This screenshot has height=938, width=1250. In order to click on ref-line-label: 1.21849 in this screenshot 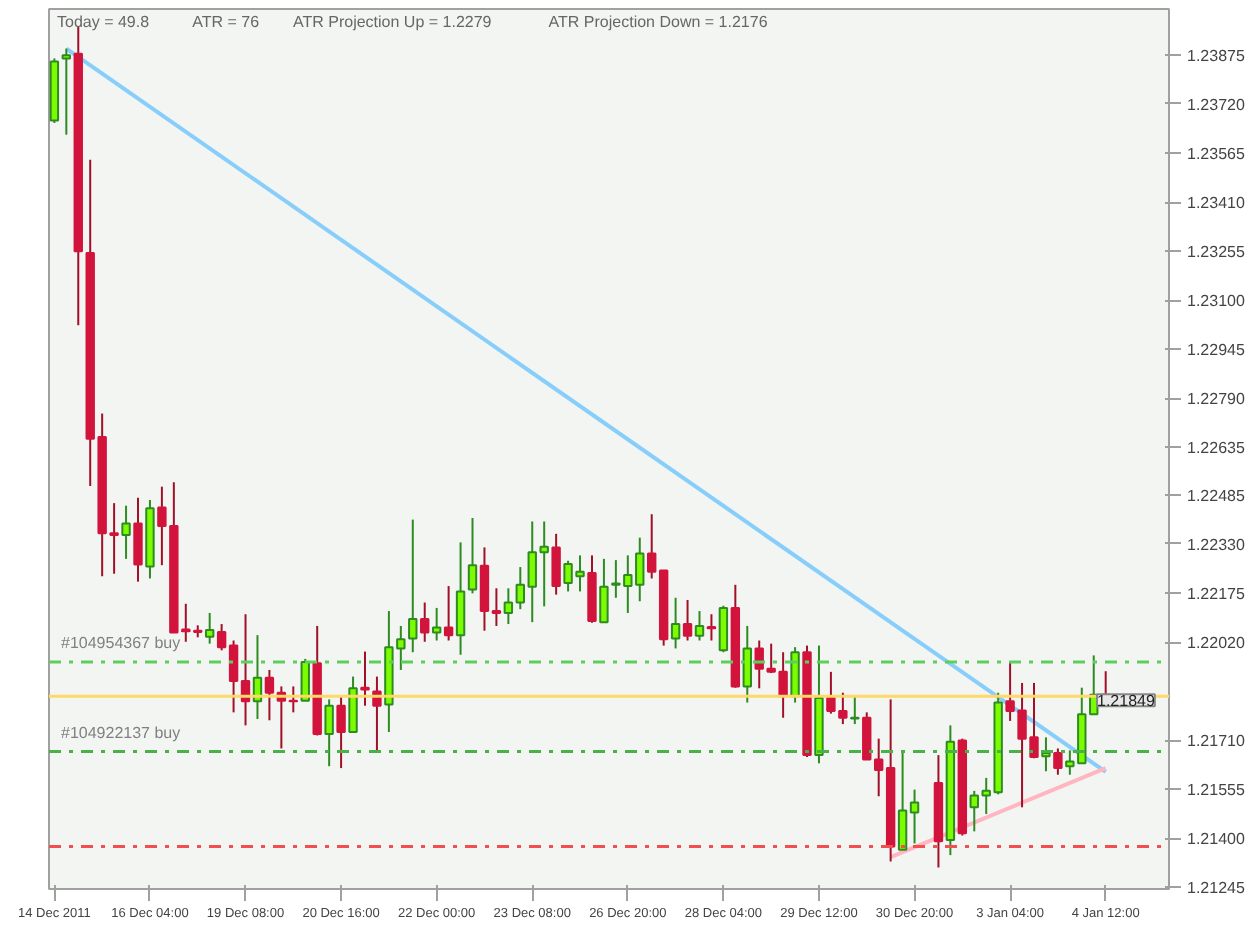, I will do `click(1126, 701)`.